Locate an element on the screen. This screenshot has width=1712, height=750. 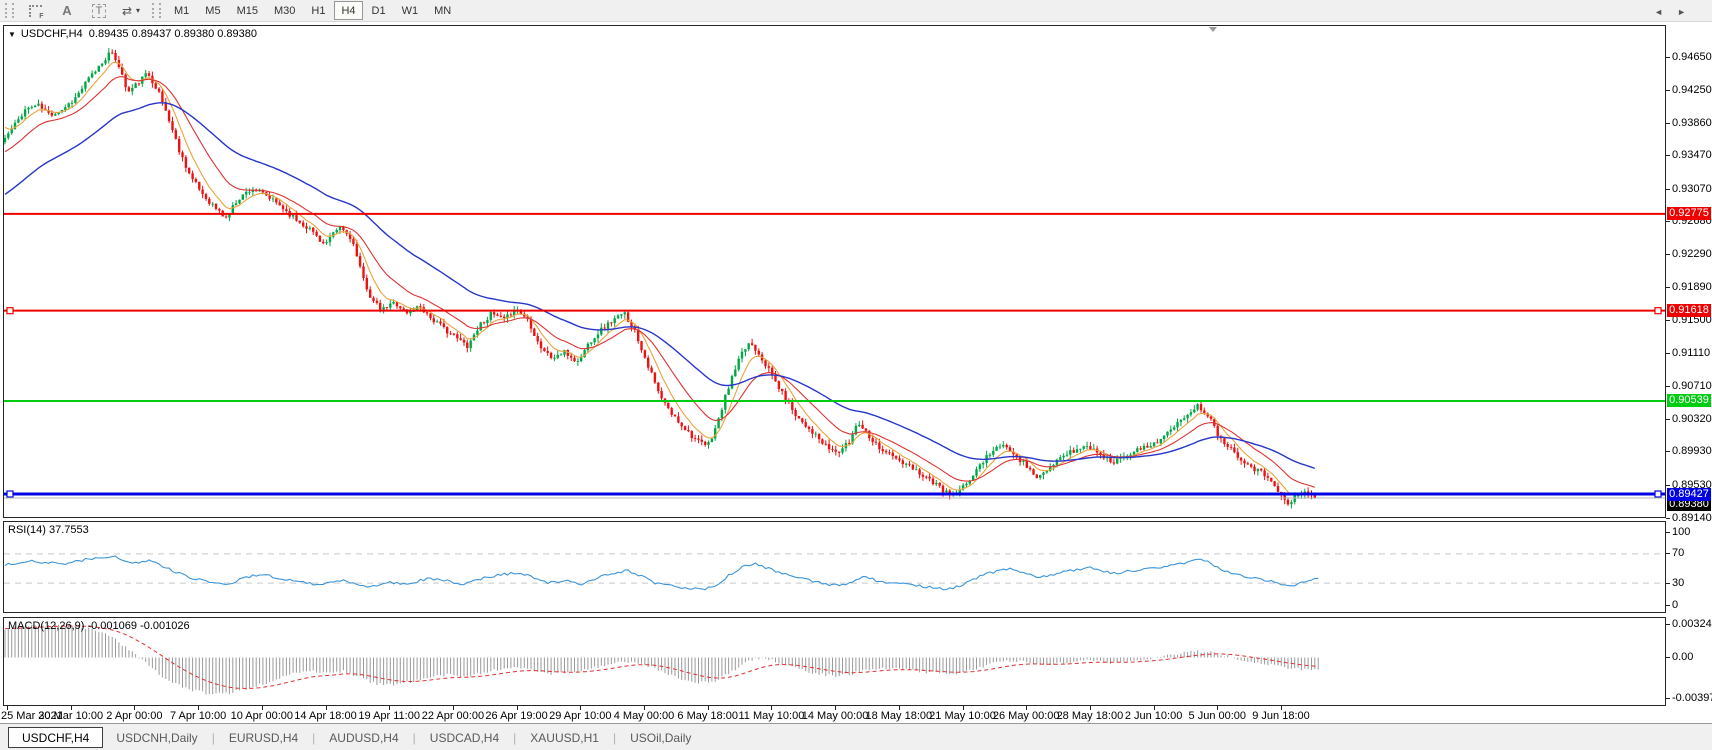
timeframe-button-m1: M1 is located at coordinates (182, 10).